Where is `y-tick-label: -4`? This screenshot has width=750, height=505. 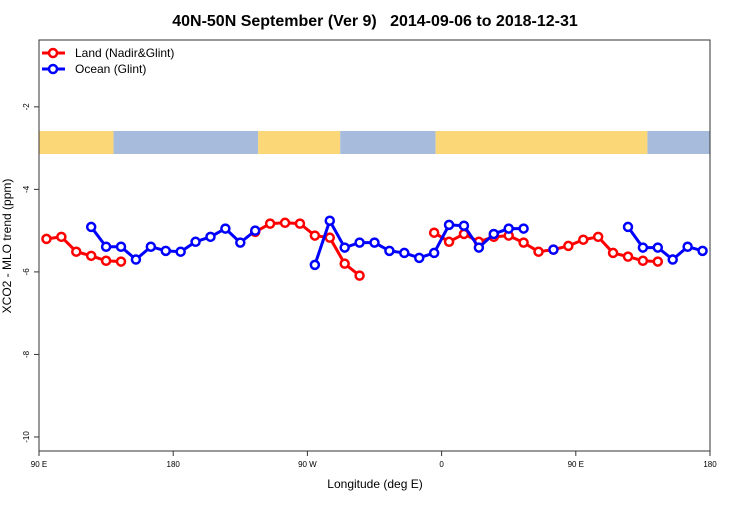 y-tick-label: -4 is located at coordinates (26, 189).